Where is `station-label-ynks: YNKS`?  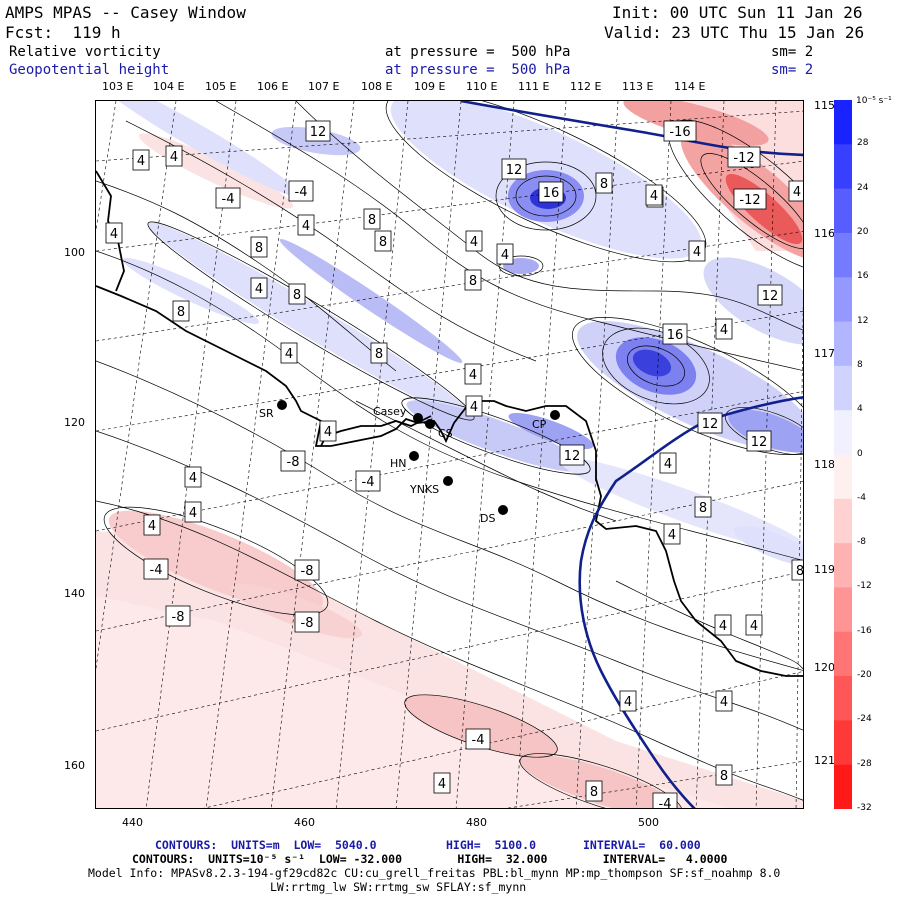
station-label-ynks: YNKS is located at coordinates (424, 489).